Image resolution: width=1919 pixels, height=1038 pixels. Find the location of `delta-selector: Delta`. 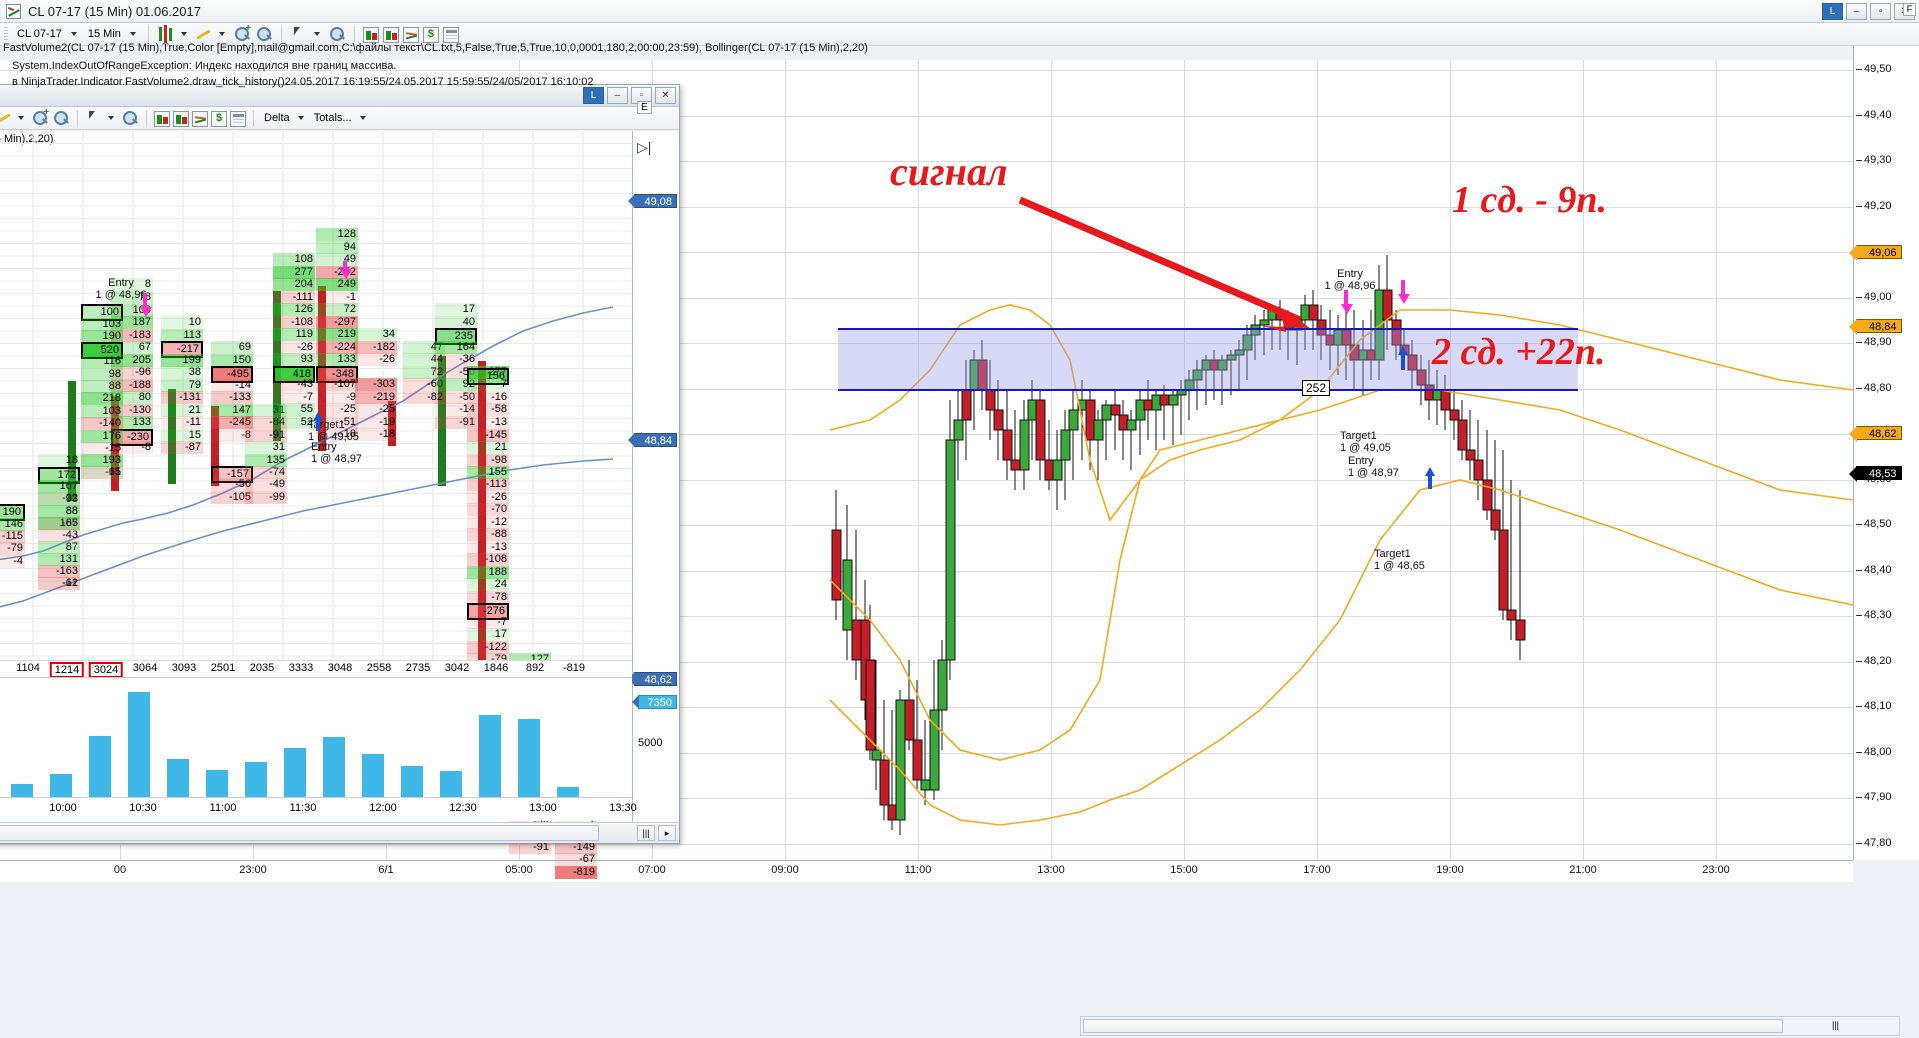

delta-selector: Delta is located at coordinates (277, 118).